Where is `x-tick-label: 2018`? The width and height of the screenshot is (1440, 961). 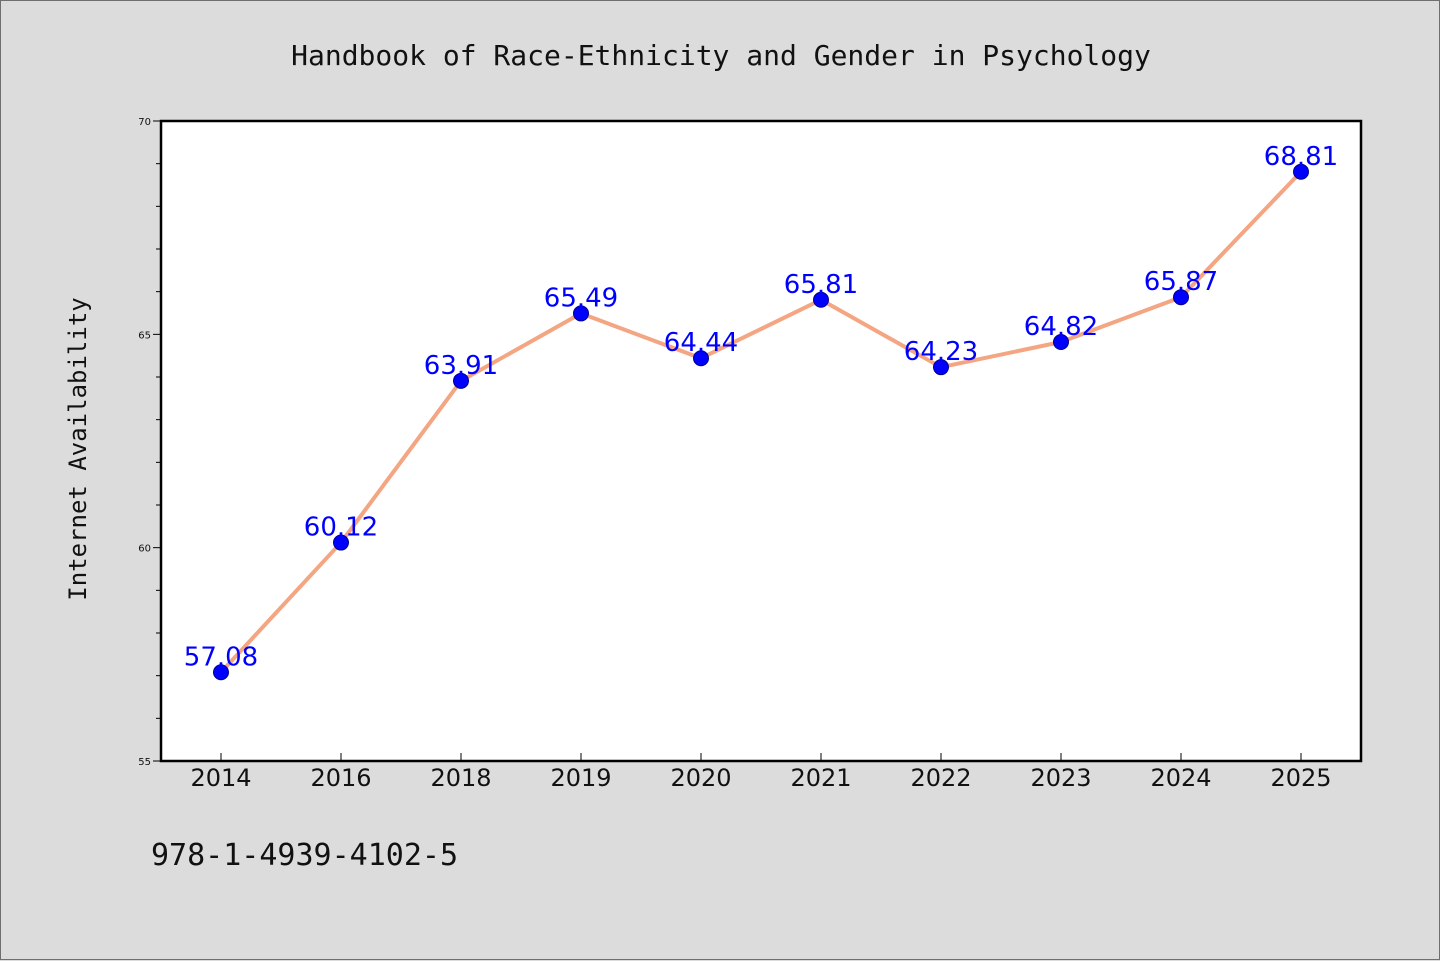
x-tick-label: 2018 is located at coordinates (460, 778).